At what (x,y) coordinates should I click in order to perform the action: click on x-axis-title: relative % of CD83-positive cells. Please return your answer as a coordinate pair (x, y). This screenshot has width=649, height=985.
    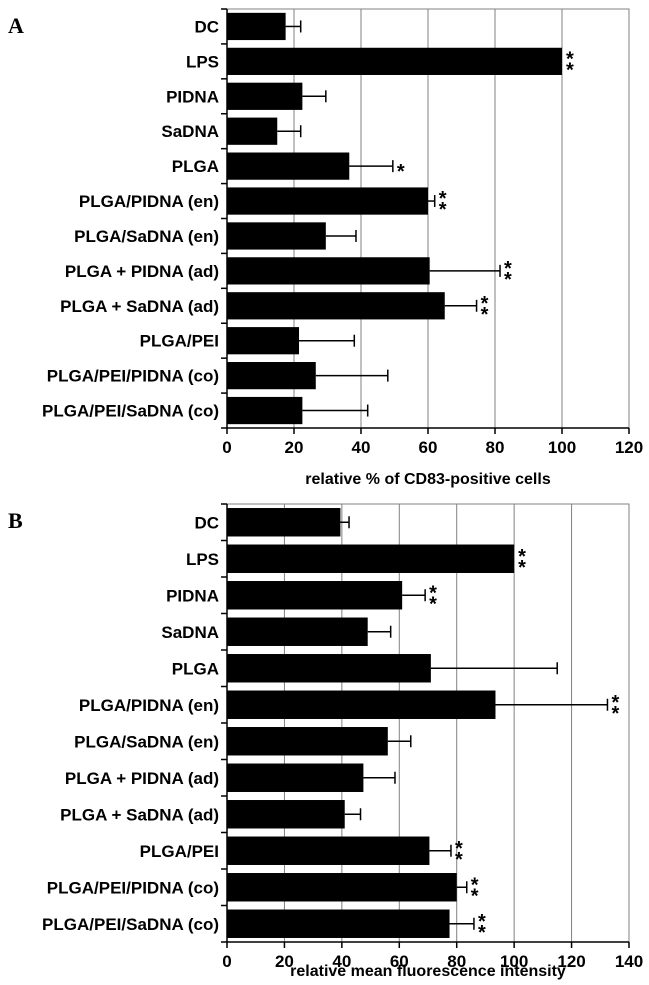
    Looking at the image, I should click on (428, 479).